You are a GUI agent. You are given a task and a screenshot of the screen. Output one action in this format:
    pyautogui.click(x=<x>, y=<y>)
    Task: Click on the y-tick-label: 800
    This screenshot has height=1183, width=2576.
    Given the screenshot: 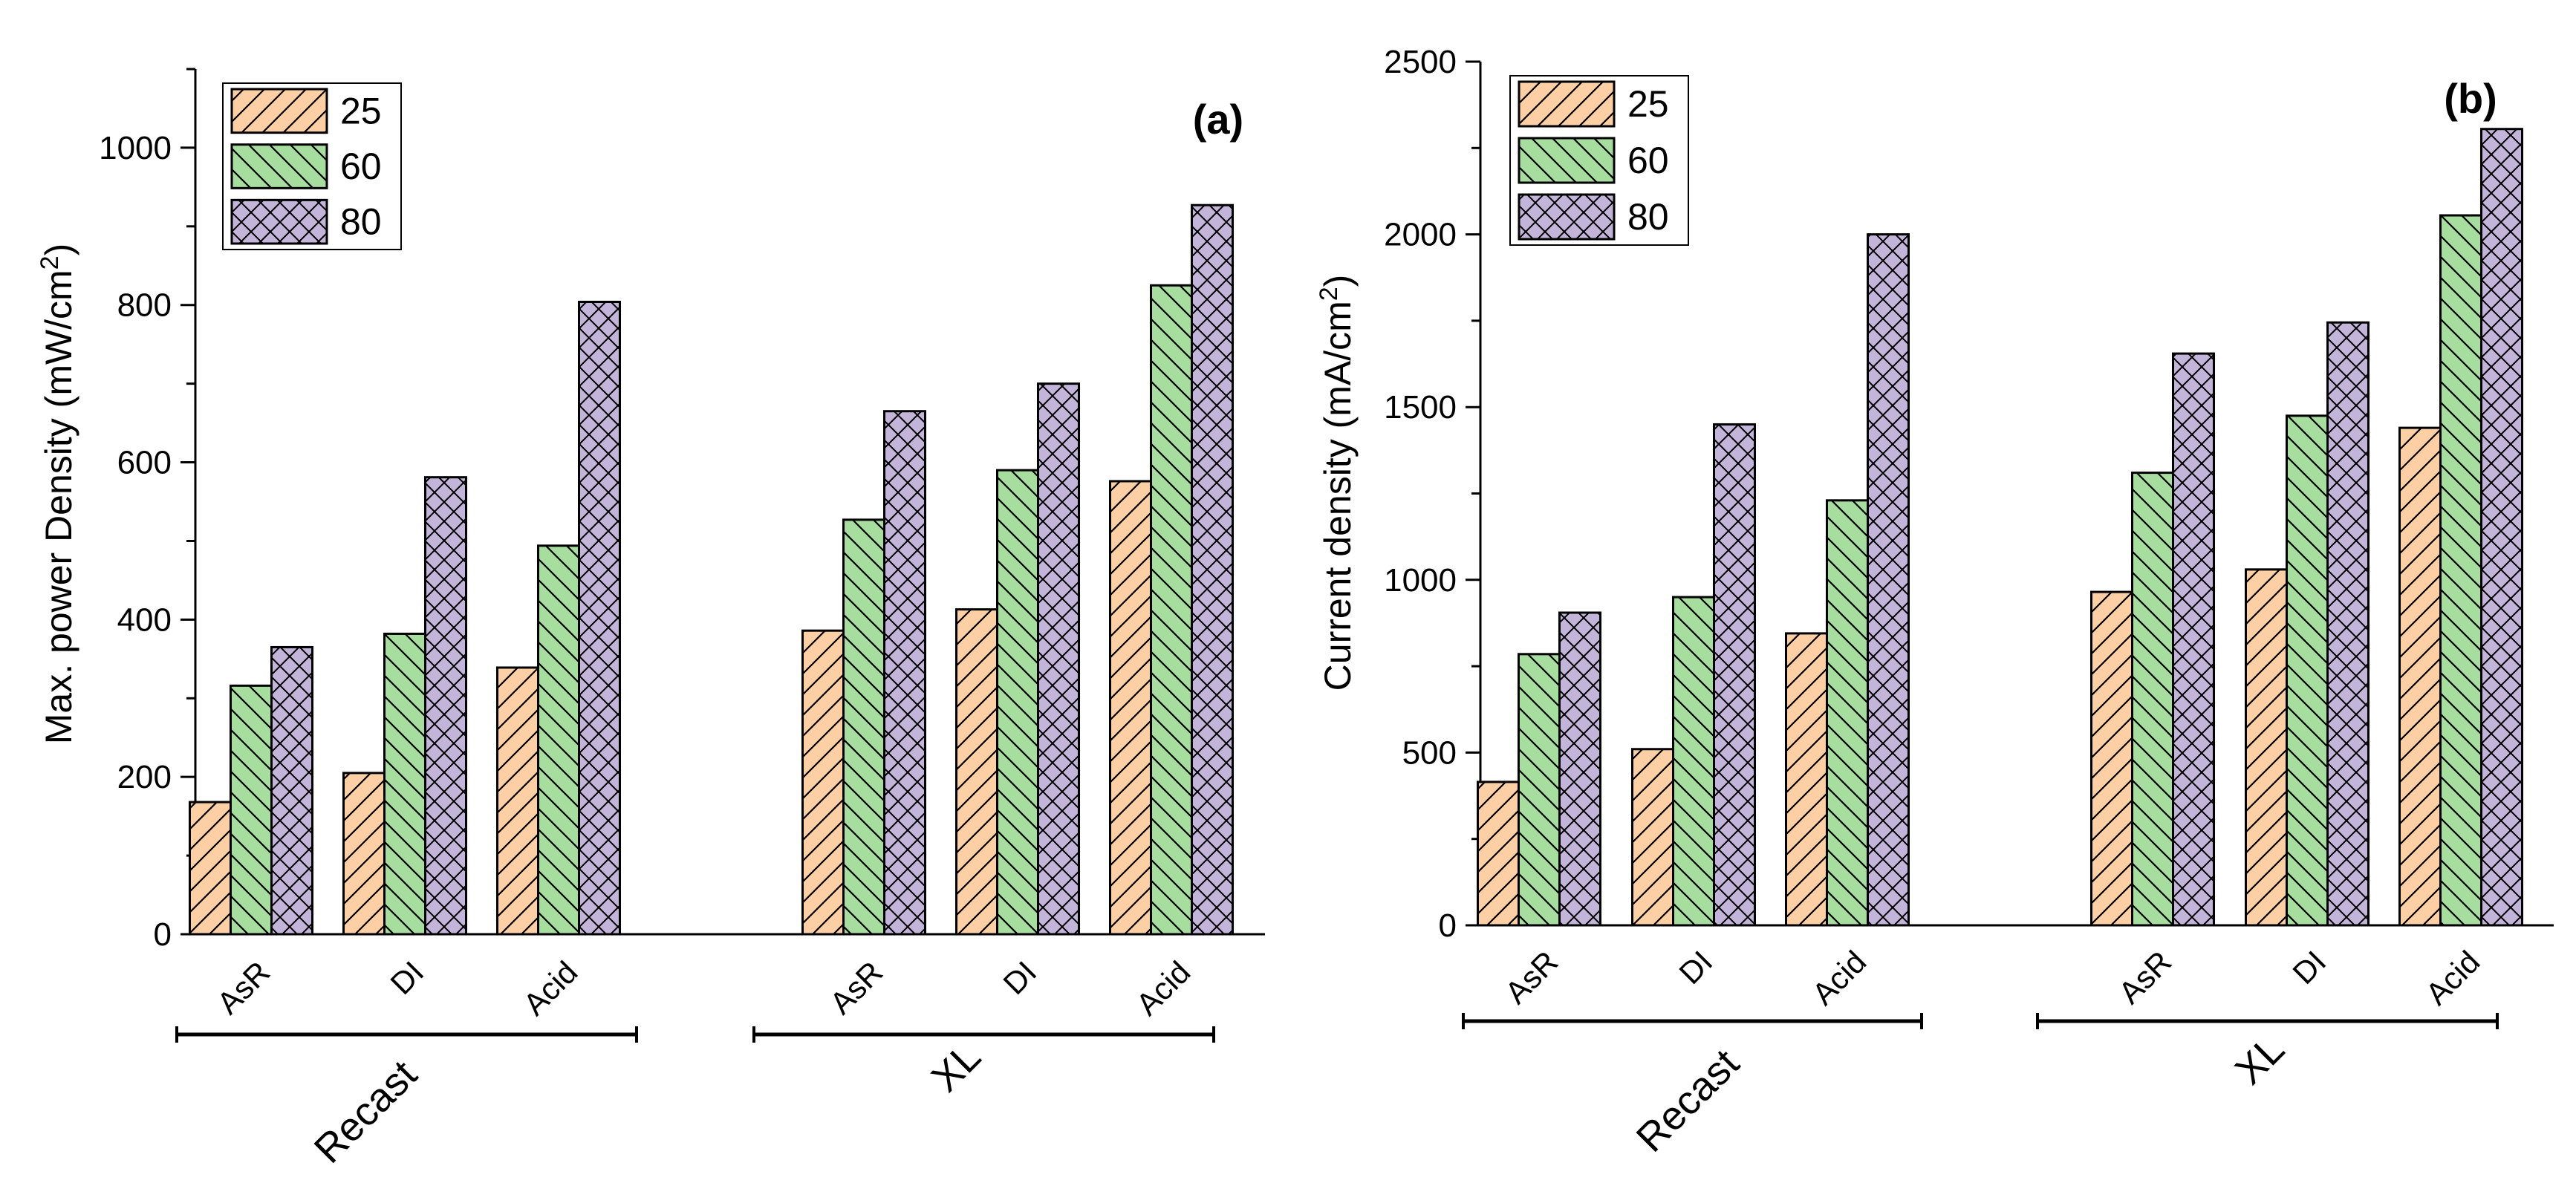 What is the action you would take?
    pyautogui.click(x=145, y=305)
    